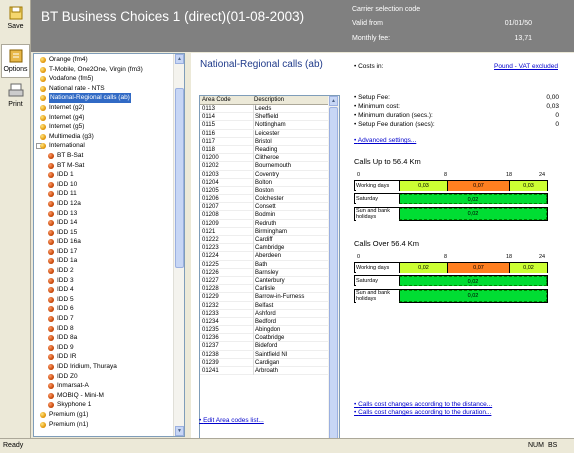  I want to click on table-row: 01207 Consett, so click(265, 207).